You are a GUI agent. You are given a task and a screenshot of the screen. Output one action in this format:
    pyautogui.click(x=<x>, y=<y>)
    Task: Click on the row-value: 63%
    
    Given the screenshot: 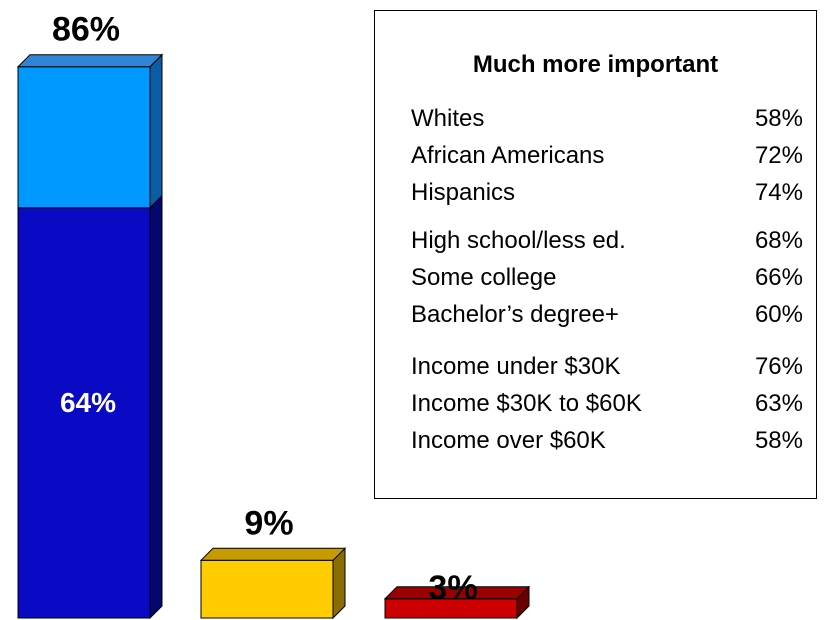 What is the action you would take?
    pyautogui.click(x=778, y=403)
    